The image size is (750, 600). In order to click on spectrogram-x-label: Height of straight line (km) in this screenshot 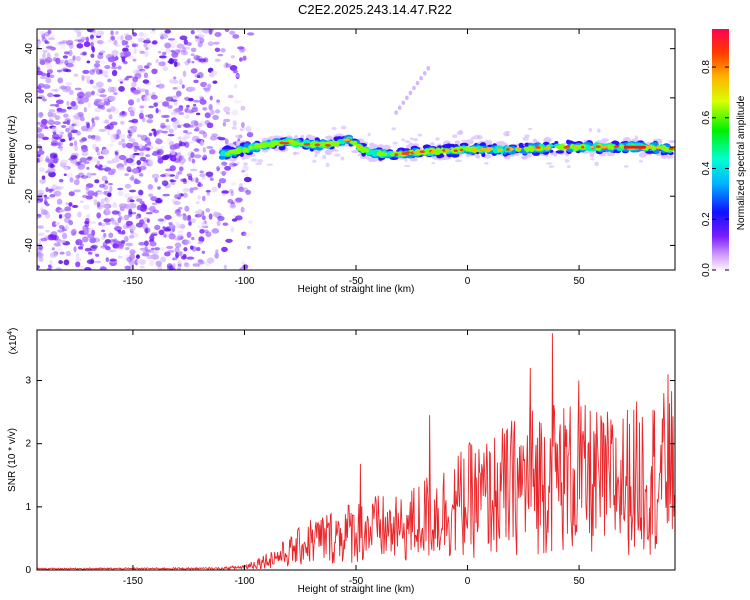, I will do `click(356, 289)`.